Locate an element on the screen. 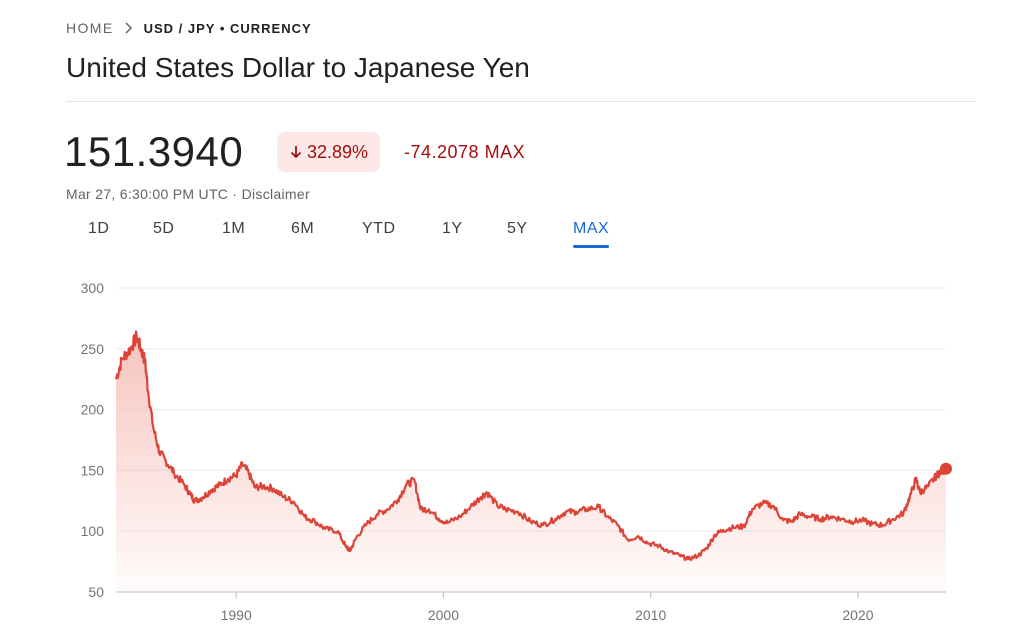 The height and width of the screenshot is (636, 1024). breadcrumb-home-link: HOME is located at coordinates (90, 28).